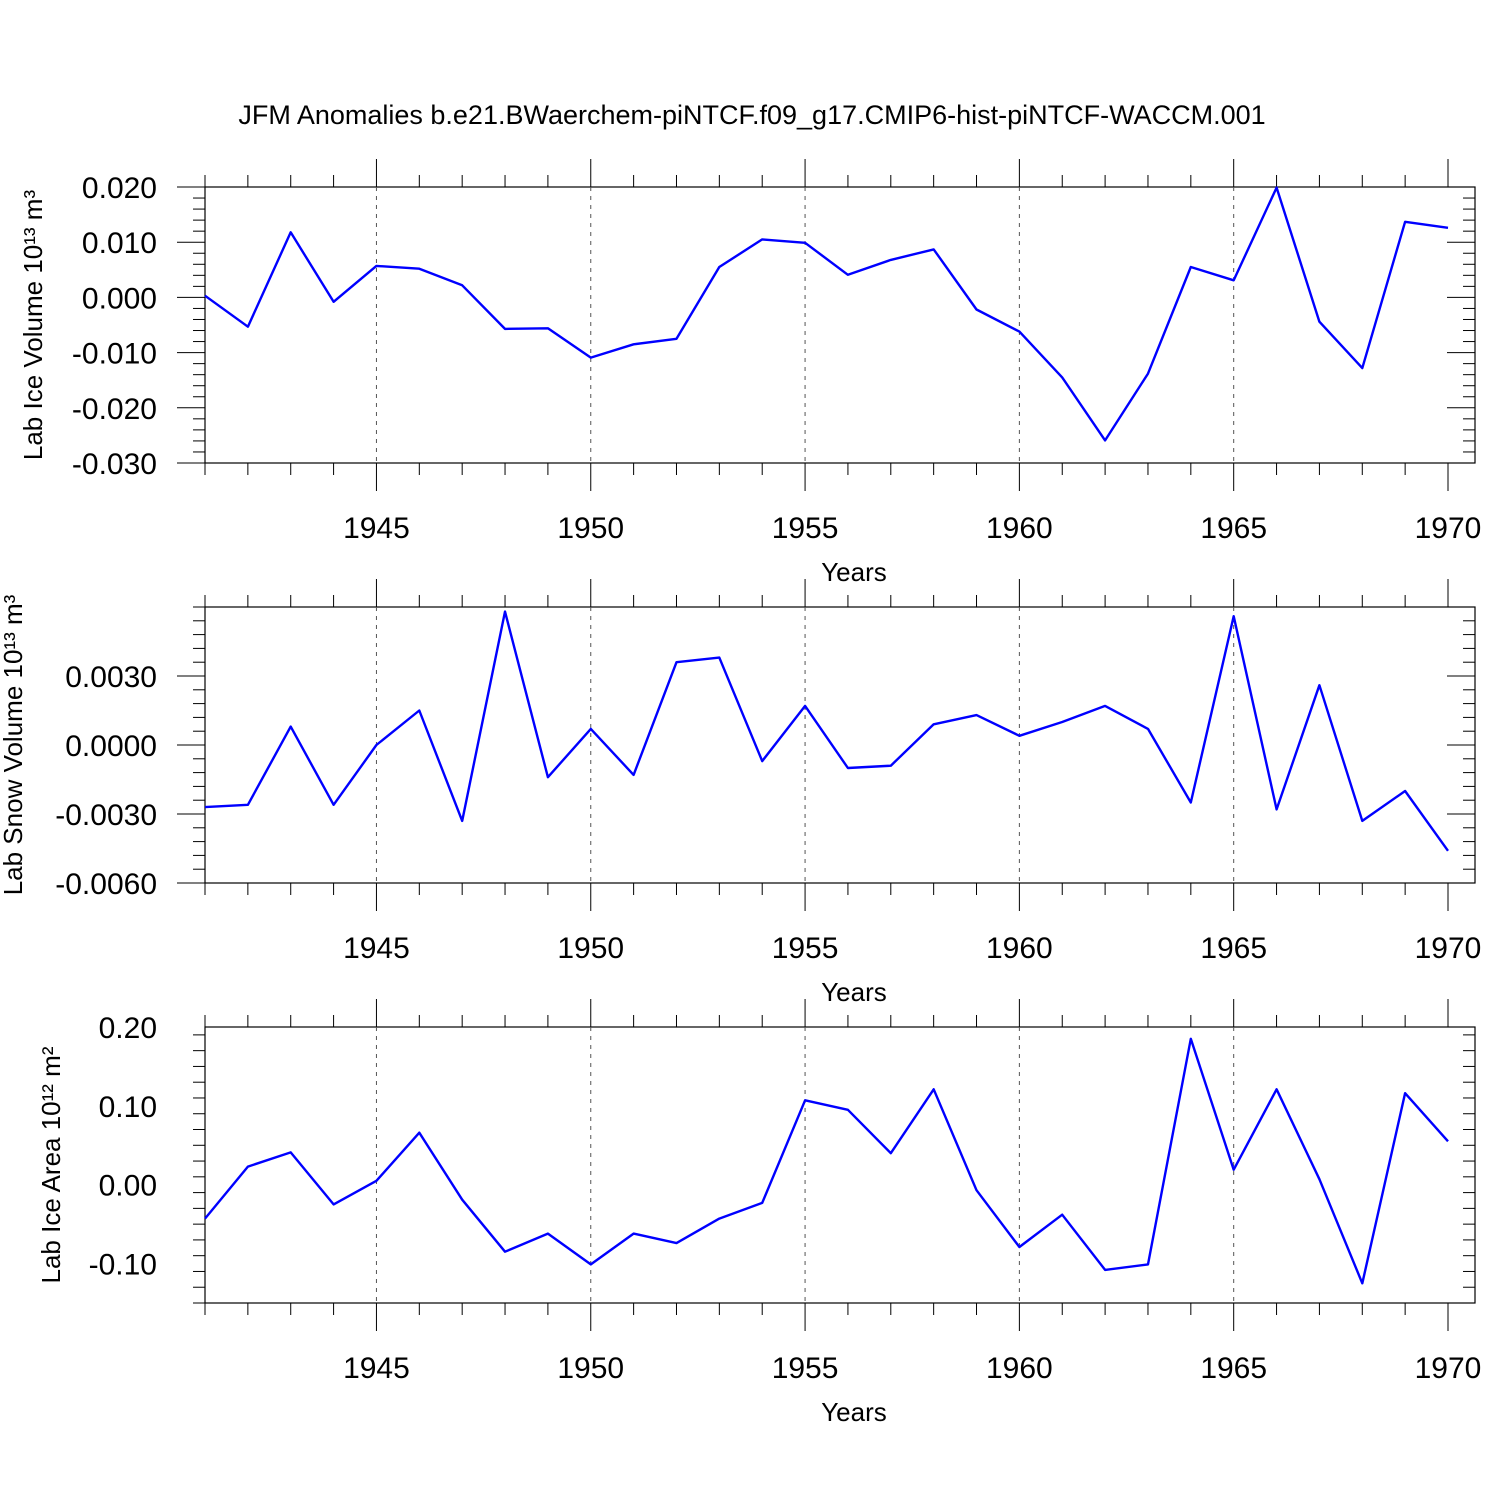 This screenshot has height=1500, width=1500. What do you see at coordinates (33, 325) in the screenshot?
I see `y-axis-label: Lab Ice Volume 10¹³ m³` at bounding box center [33, 325].